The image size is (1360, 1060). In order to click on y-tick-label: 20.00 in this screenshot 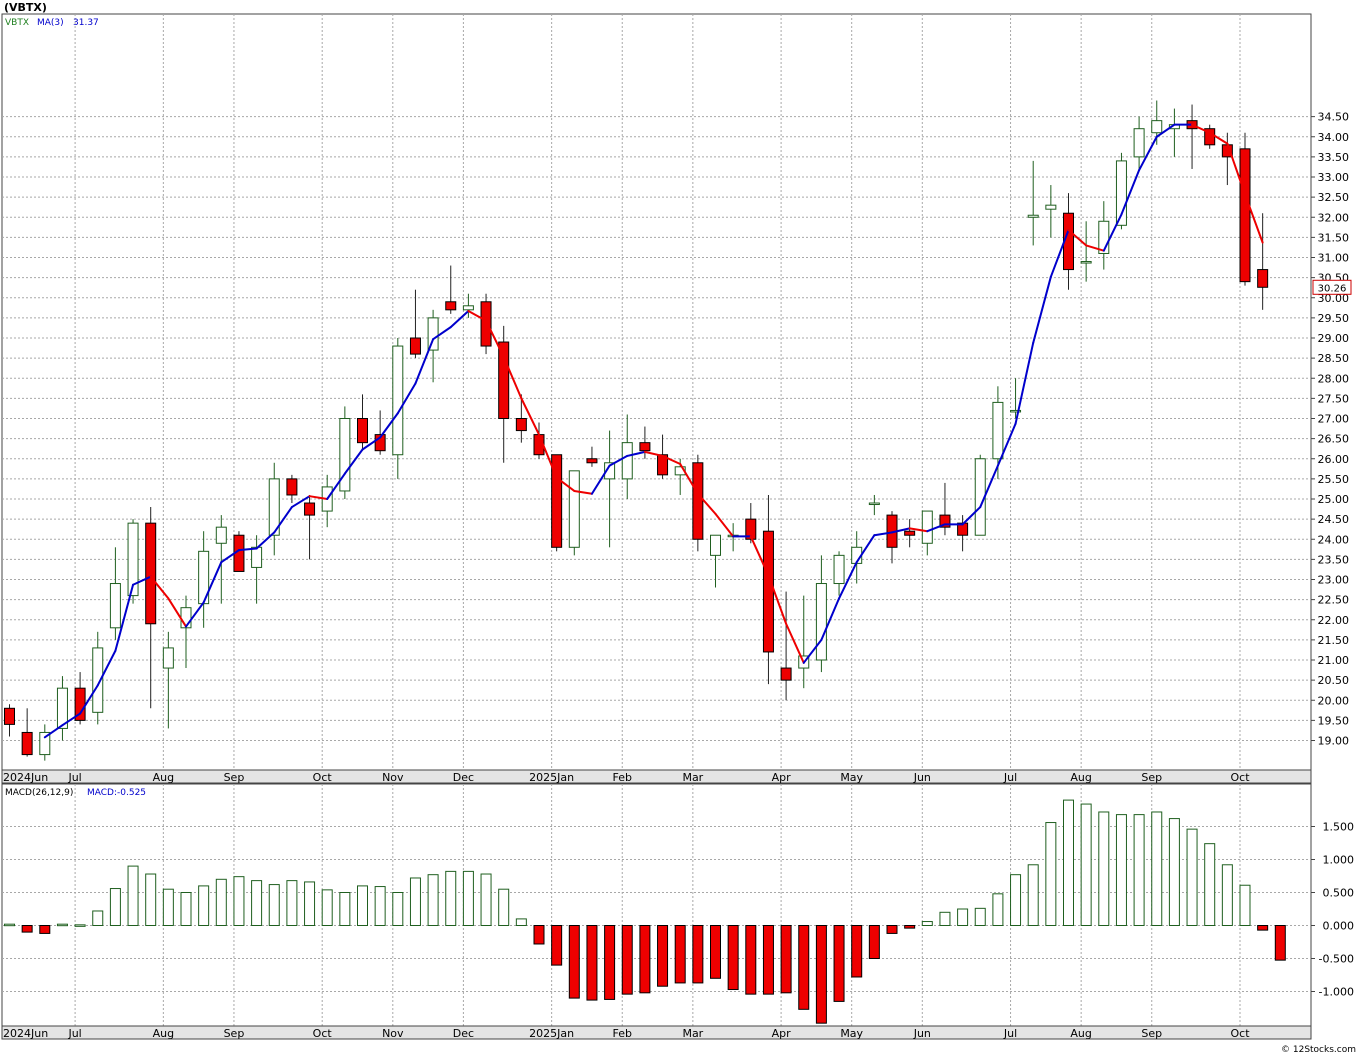, I will do `click(1334, 700)`.